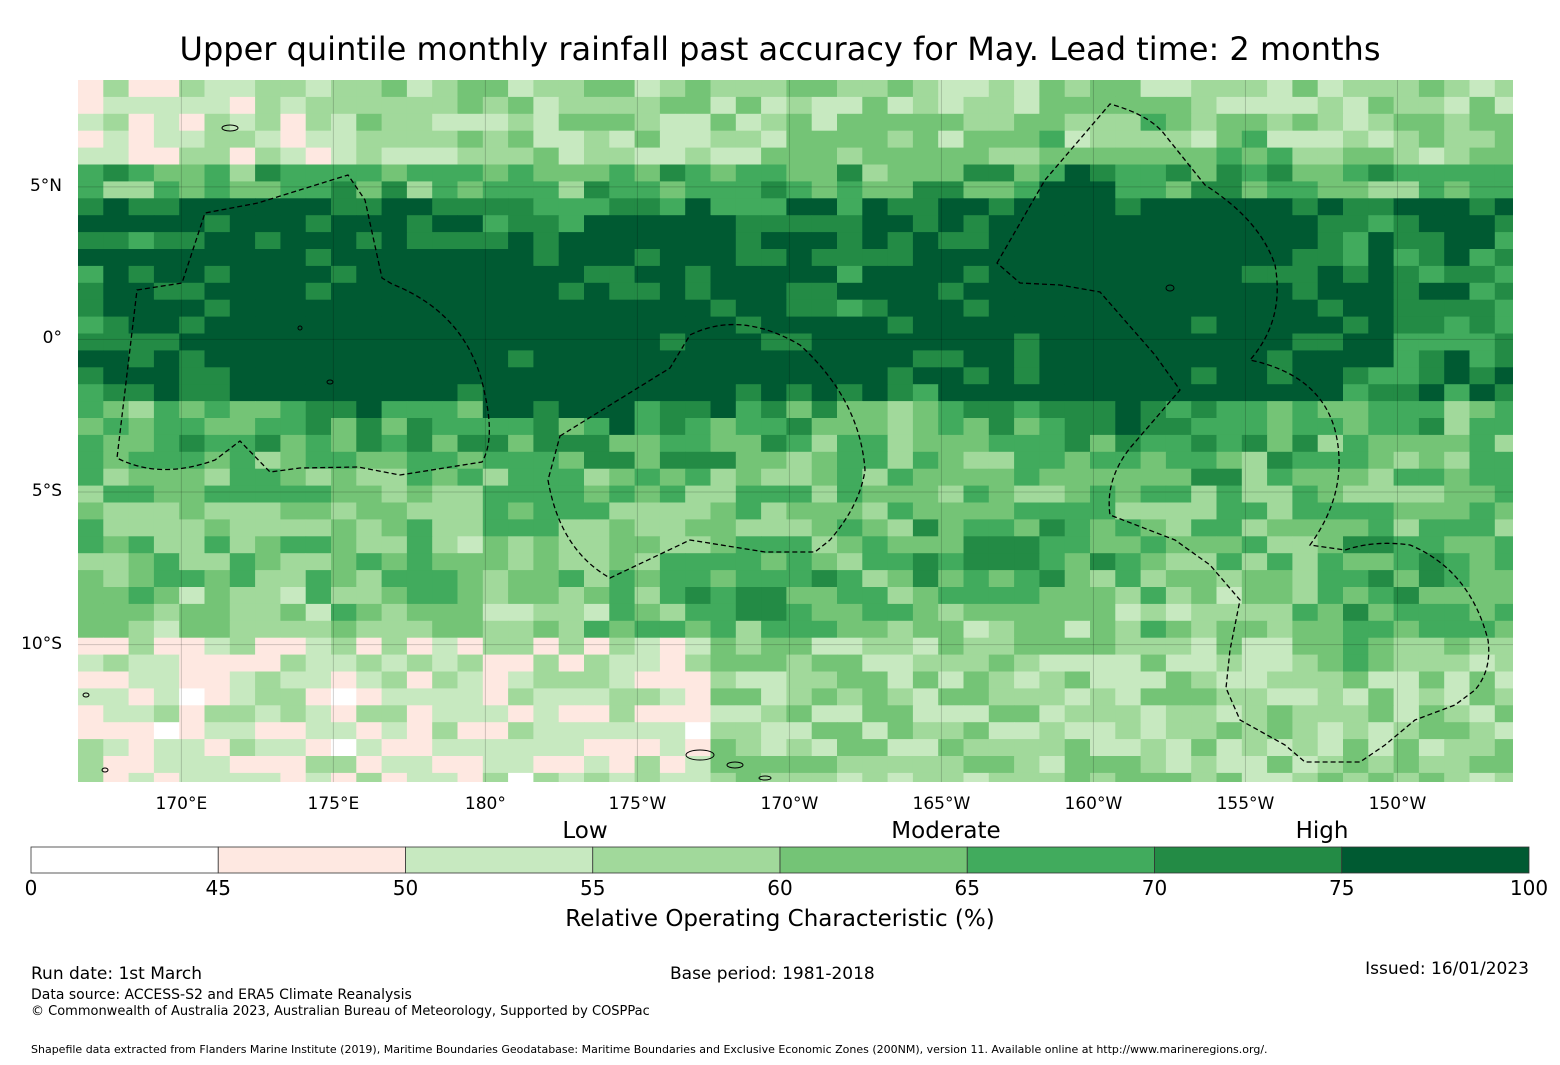  Describe the element at coordinates (1093, 804) in the screenshot. I see `lon-tick-label: 160°W` at that location.